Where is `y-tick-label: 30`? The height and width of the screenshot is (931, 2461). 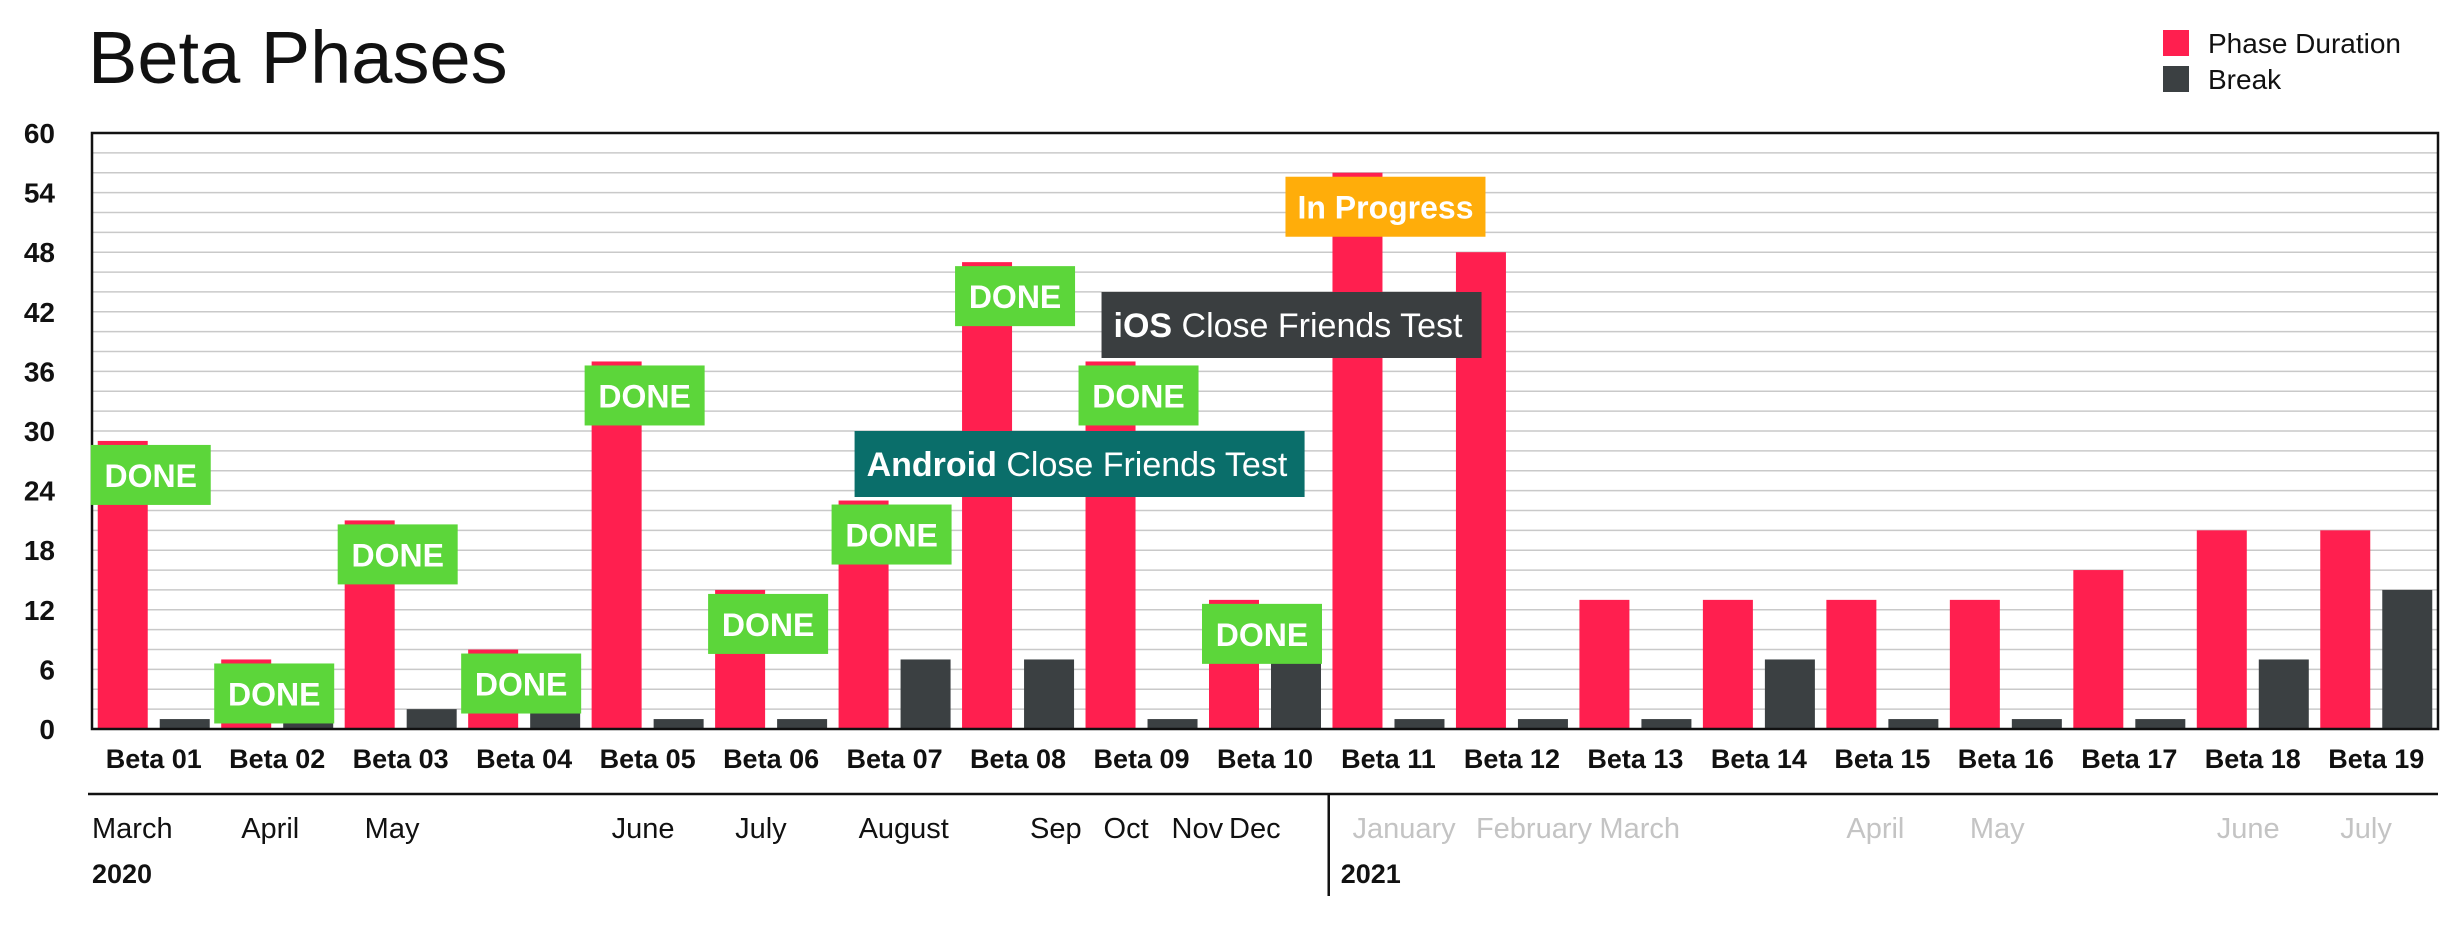 y-tick-label: 30 is located at coordinates (39, 431).